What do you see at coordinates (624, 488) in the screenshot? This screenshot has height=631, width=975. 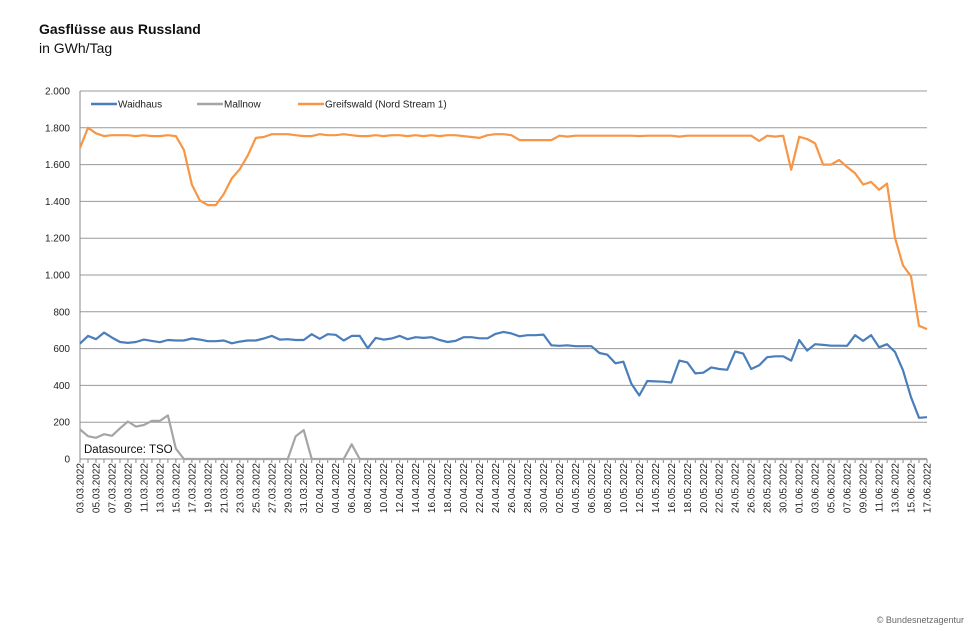 I see `x-tick-label: 10.05.2022` at bounding box center [624, 488].